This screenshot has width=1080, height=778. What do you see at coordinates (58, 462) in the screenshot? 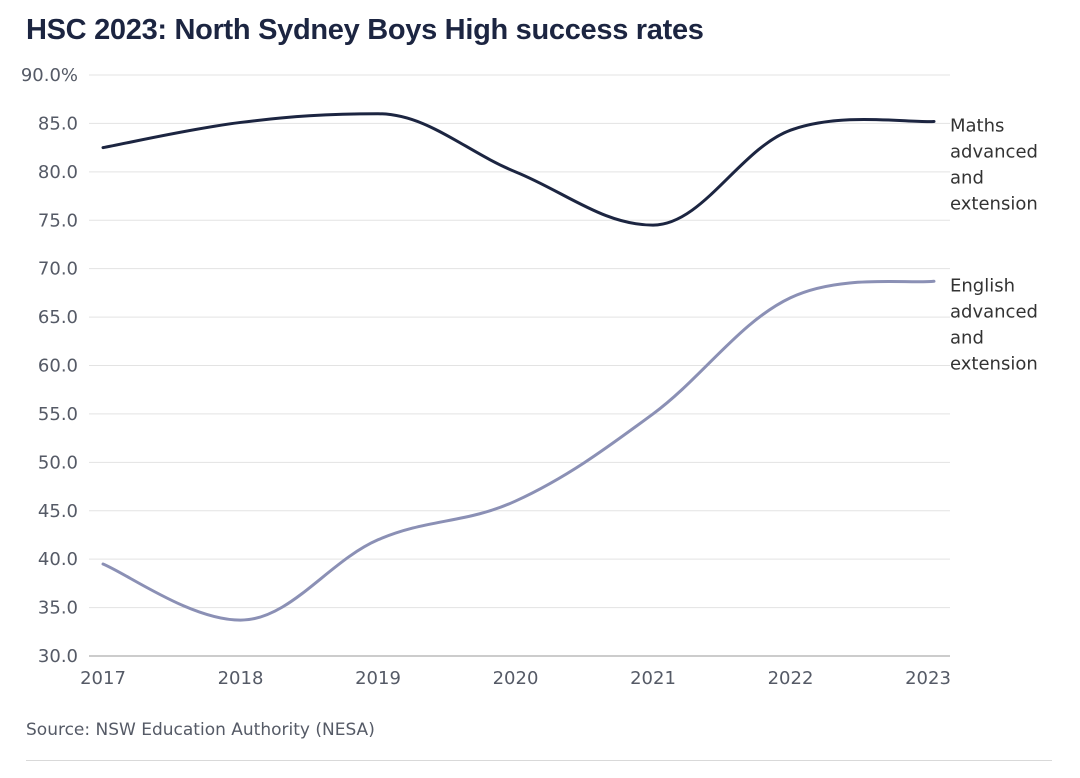
I see `y-tick-label: 50.0` at bounding box center [58, 462].